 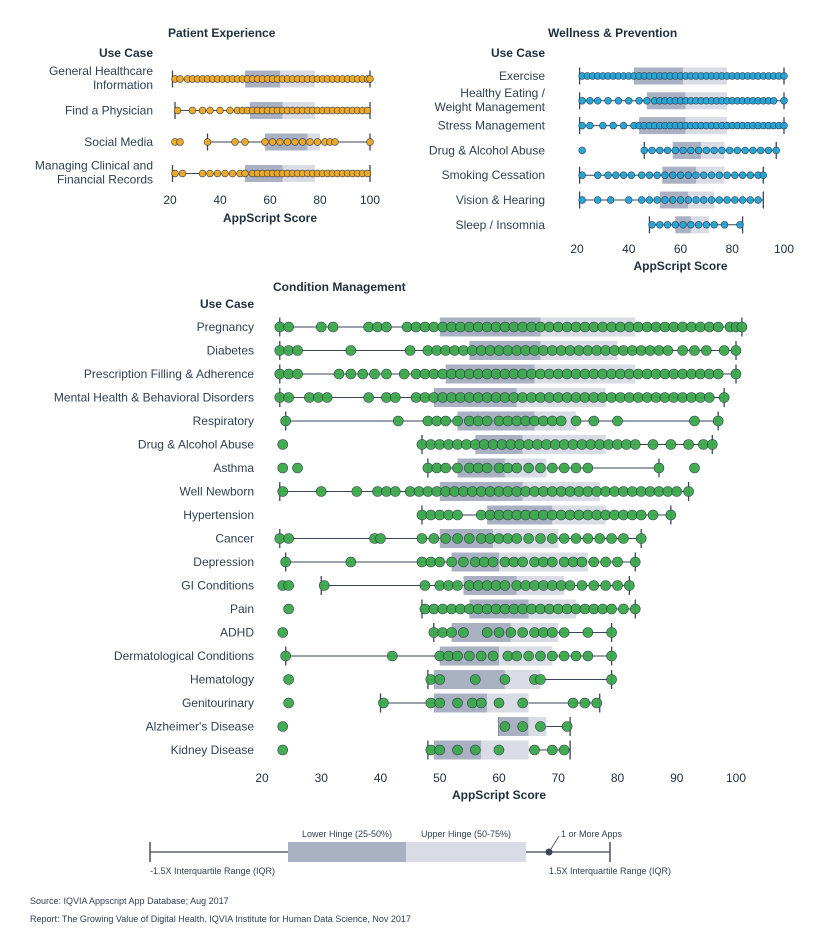 I want to click on row-label: Drug & Alcohol Abuse, so click(x=487, y=150).